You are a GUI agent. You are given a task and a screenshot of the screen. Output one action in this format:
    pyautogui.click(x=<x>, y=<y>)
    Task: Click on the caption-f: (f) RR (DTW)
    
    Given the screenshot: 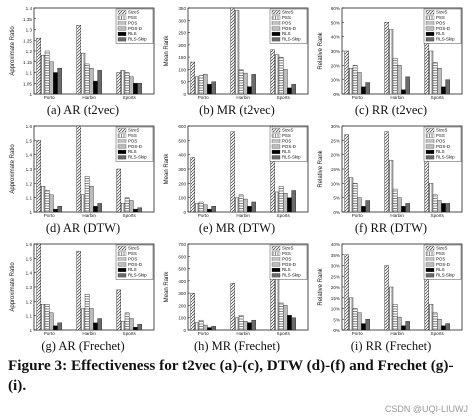 What is the action you would take?
    pyautogui.click(x=391, y=228)
    